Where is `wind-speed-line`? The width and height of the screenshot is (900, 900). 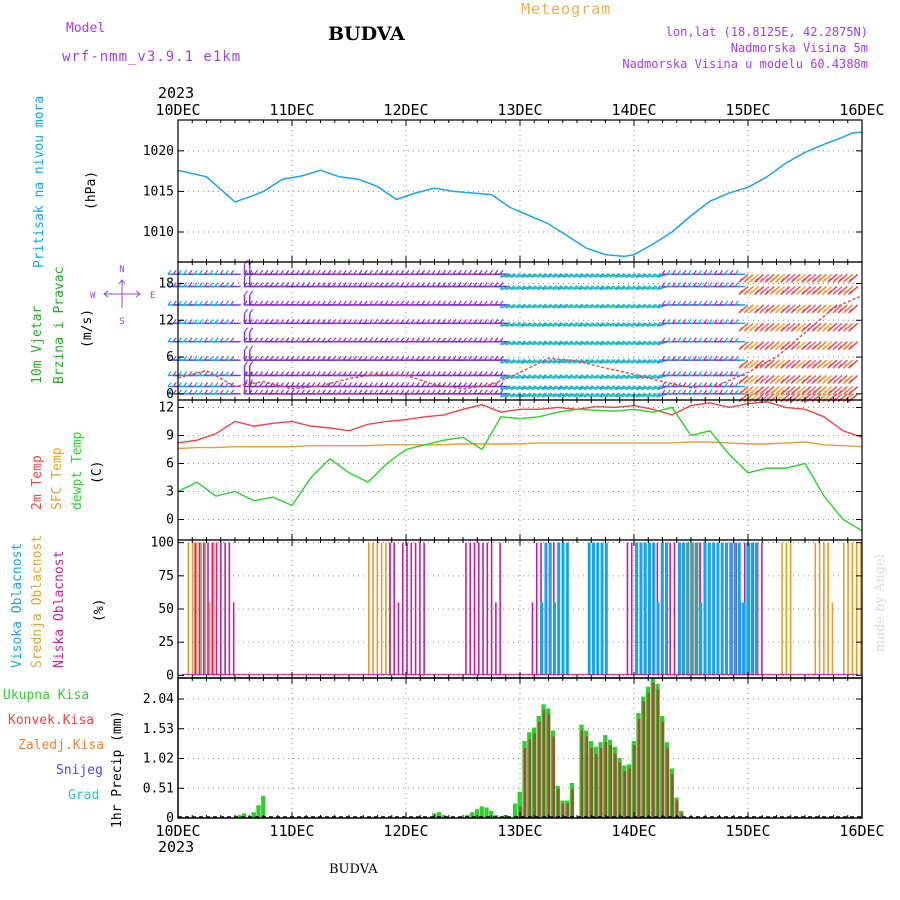
wind-speed-line is located at coordinates (520, 342).